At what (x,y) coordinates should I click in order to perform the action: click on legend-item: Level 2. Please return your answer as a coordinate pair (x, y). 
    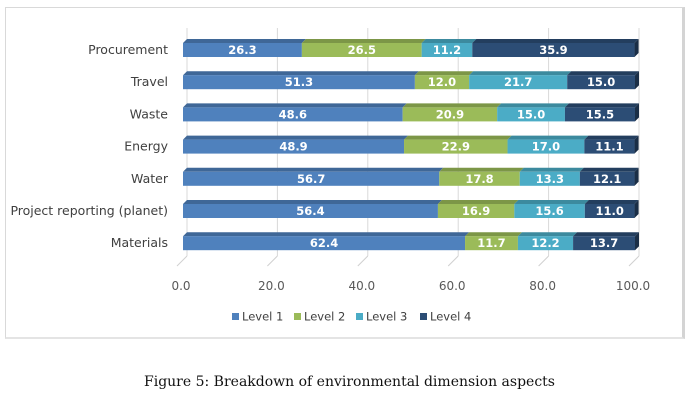
    Looking at the image, I should click on (319, 317).